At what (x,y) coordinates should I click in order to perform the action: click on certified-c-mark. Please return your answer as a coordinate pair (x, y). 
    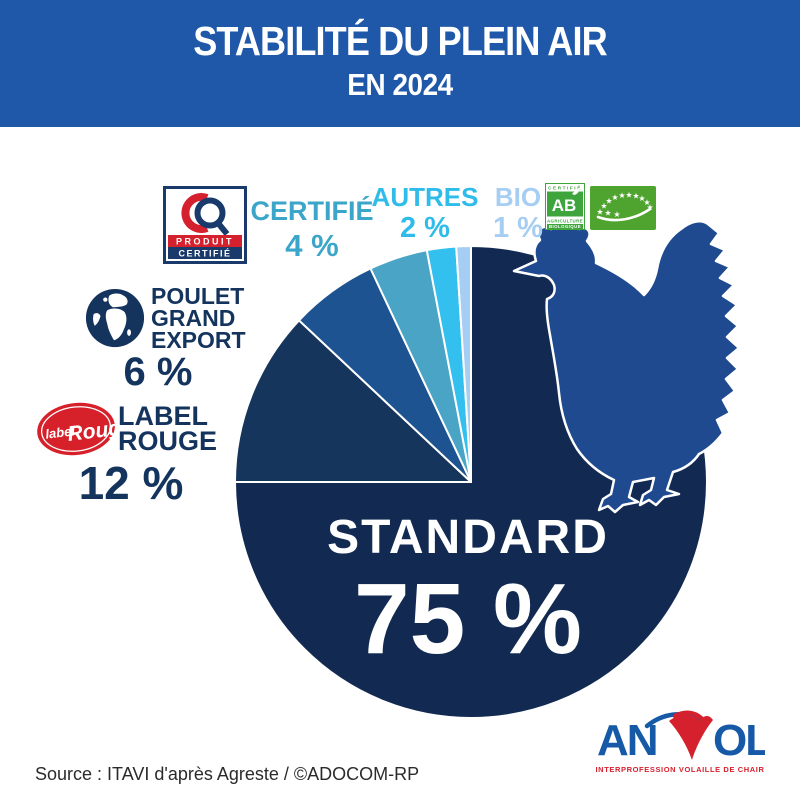
    Looking at the image, I should click on (195, 213).